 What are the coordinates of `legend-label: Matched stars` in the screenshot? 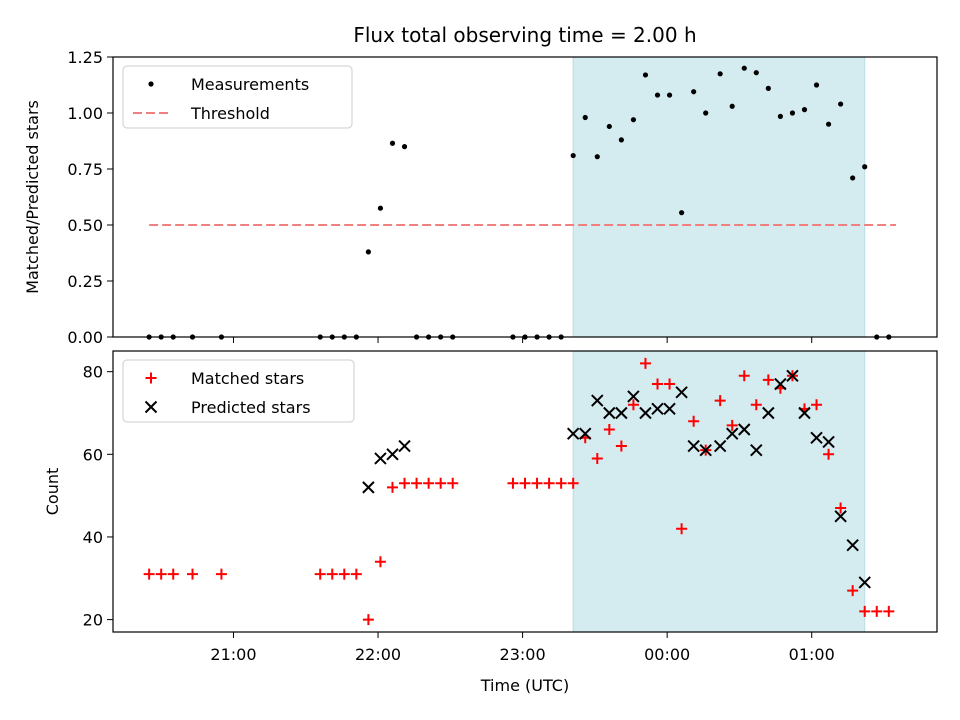 It's located at (247, 378).